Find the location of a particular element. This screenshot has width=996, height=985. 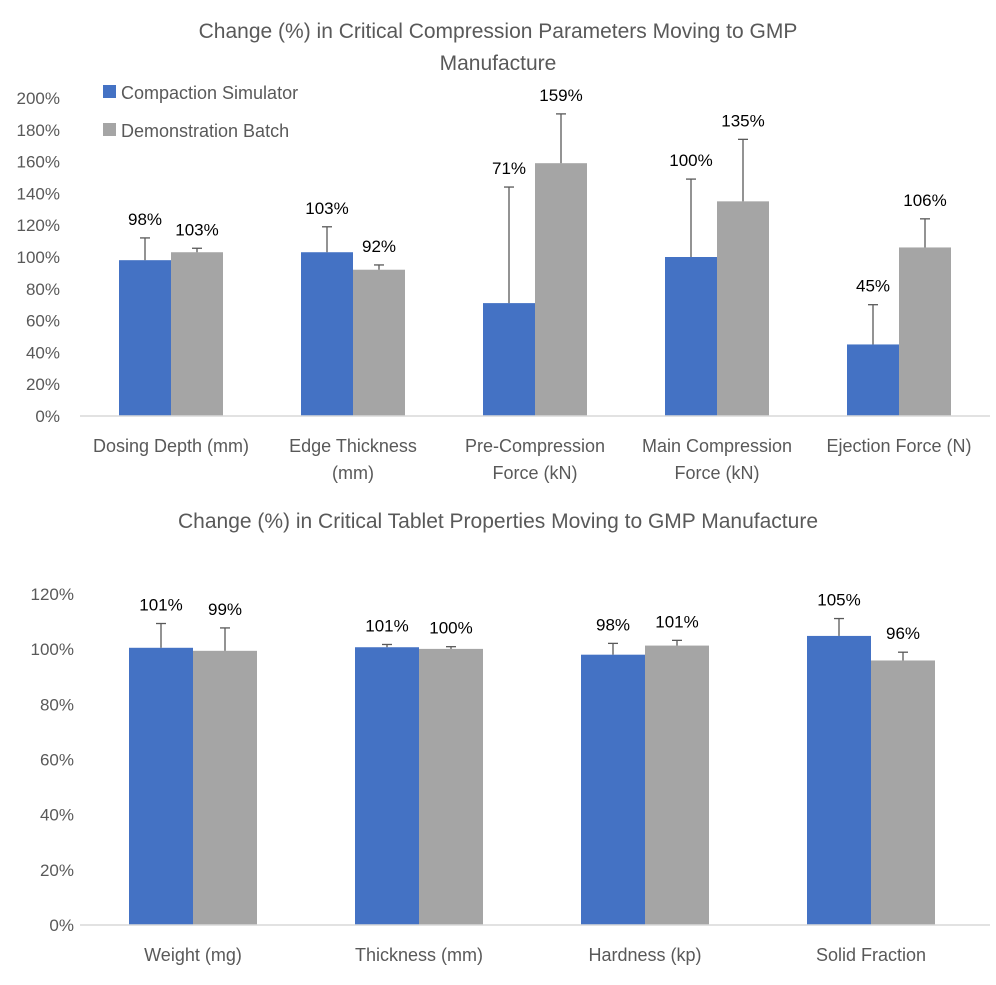

data-label-demonstration-batch-edge-thickness-mm: 92% is located at coordinates (379, 246).